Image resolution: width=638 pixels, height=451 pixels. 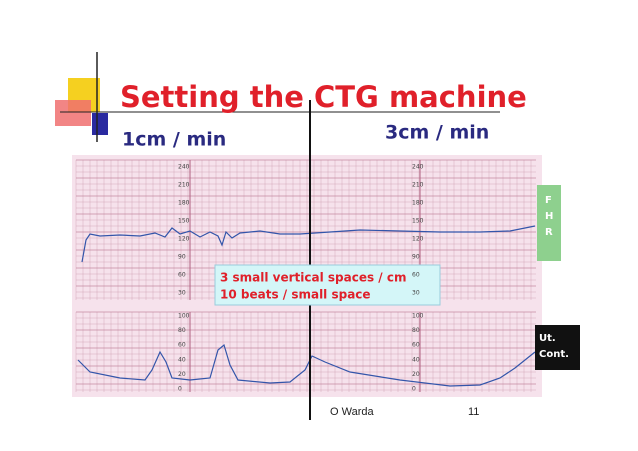 What do you see at coordinates (549, 216) in the screenshot?
I see `fhr-letter: H` at bounding box center [549, 216].